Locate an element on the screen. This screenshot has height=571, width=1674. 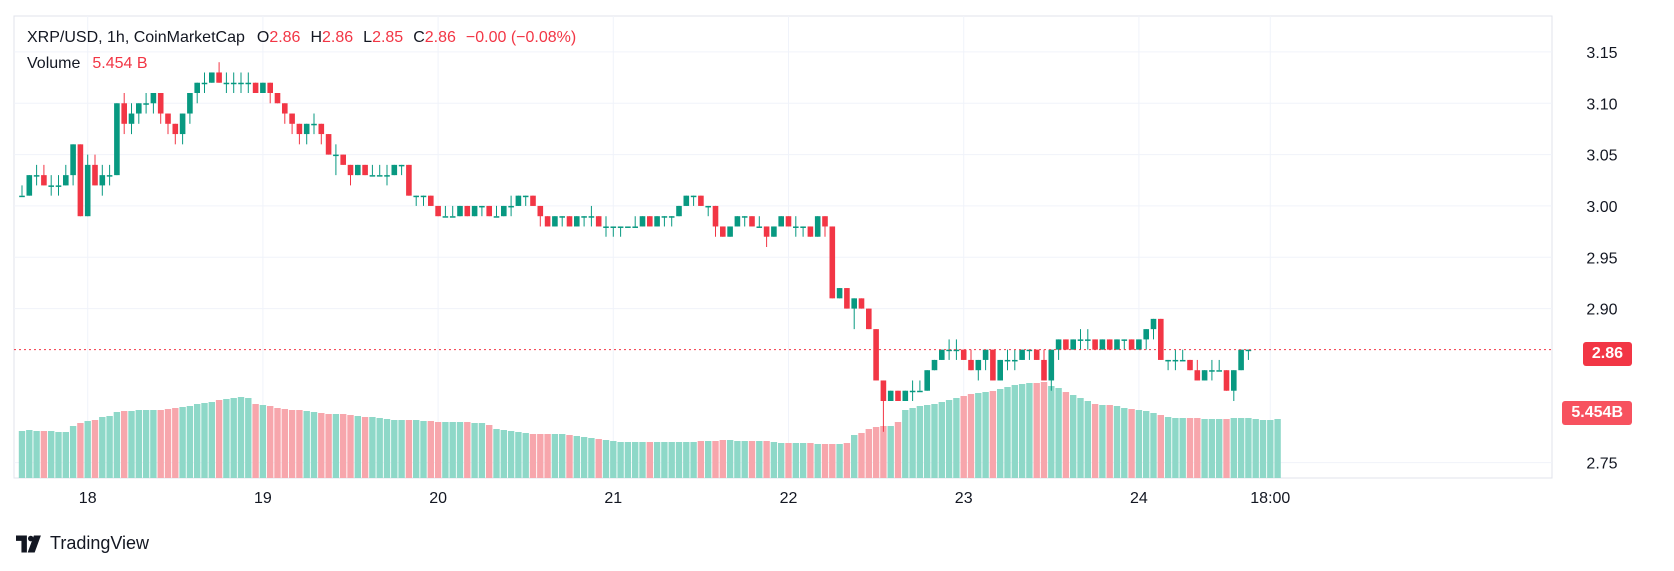
high-label: H is located at coordinates (316, 37).